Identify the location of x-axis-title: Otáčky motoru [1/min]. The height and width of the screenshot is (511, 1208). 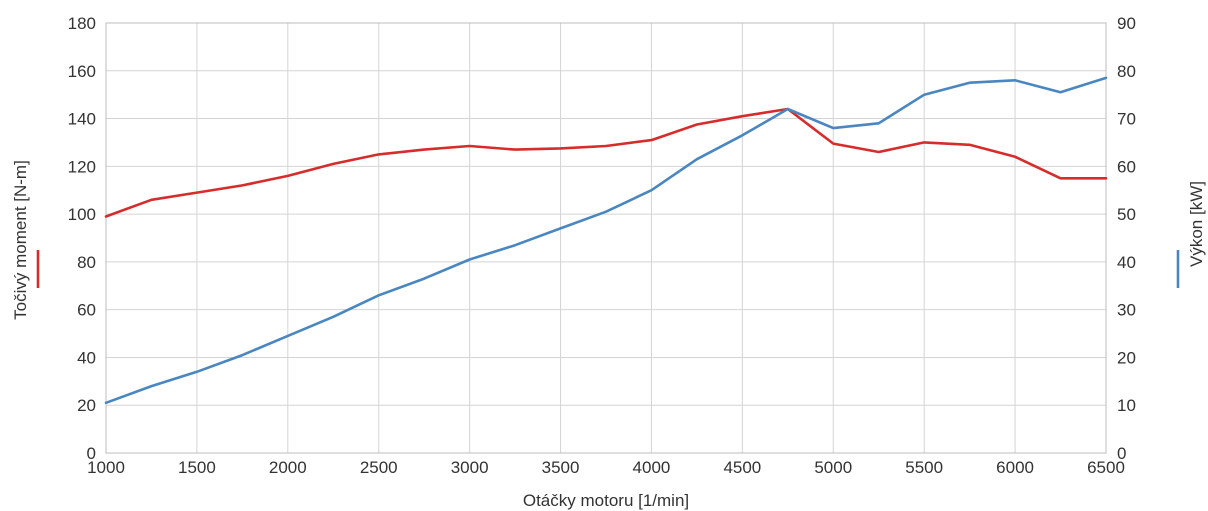
(606, 500).